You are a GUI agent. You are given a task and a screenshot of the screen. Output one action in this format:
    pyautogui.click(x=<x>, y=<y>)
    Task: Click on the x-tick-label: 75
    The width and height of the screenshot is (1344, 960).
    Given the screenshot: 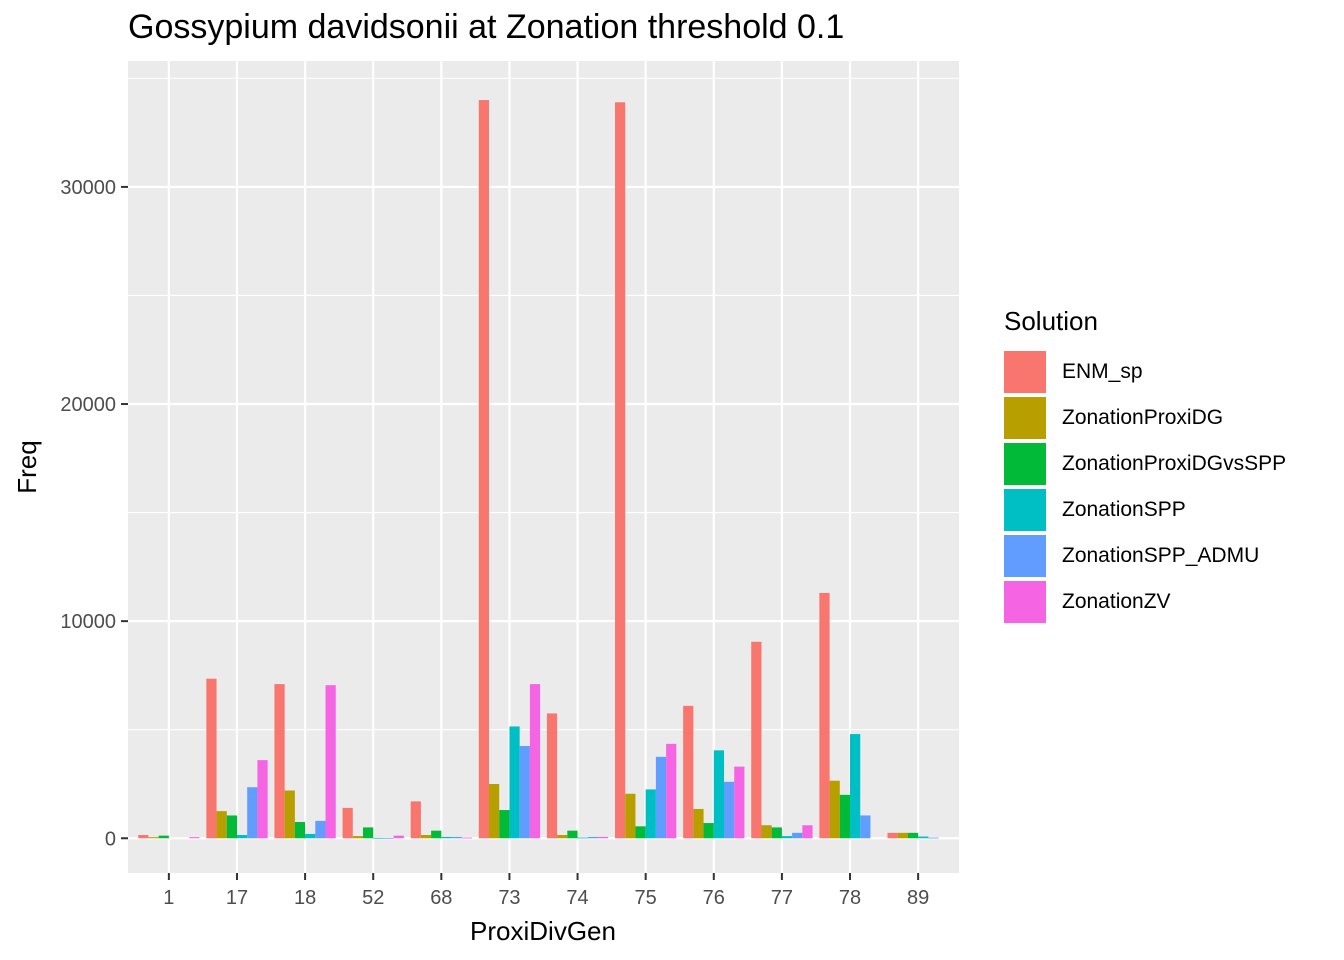 What is the action you would take?
    pyautogui.click(x=646, y=898)
    